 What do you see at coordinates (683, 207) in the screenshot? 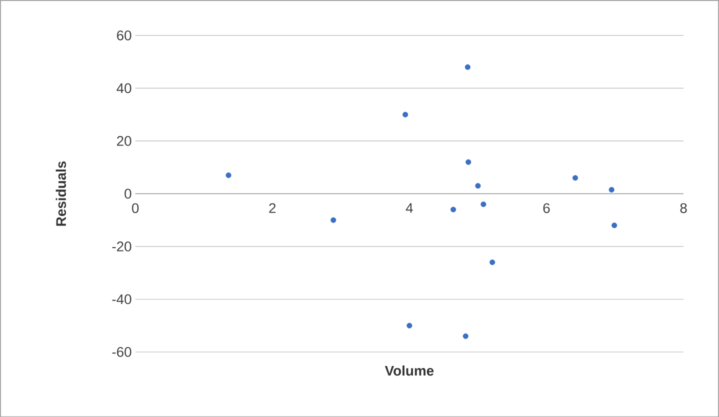
I see `x-tick-label: 8` at bounding box center [683, 207].